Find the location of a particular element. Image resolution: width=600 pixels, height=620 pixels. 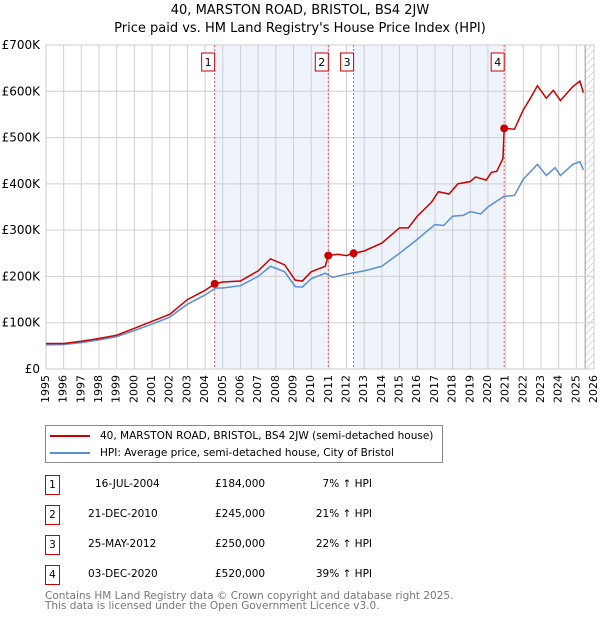

sale-date: 21-DEC-2010 is located at coordinates (123, 514).